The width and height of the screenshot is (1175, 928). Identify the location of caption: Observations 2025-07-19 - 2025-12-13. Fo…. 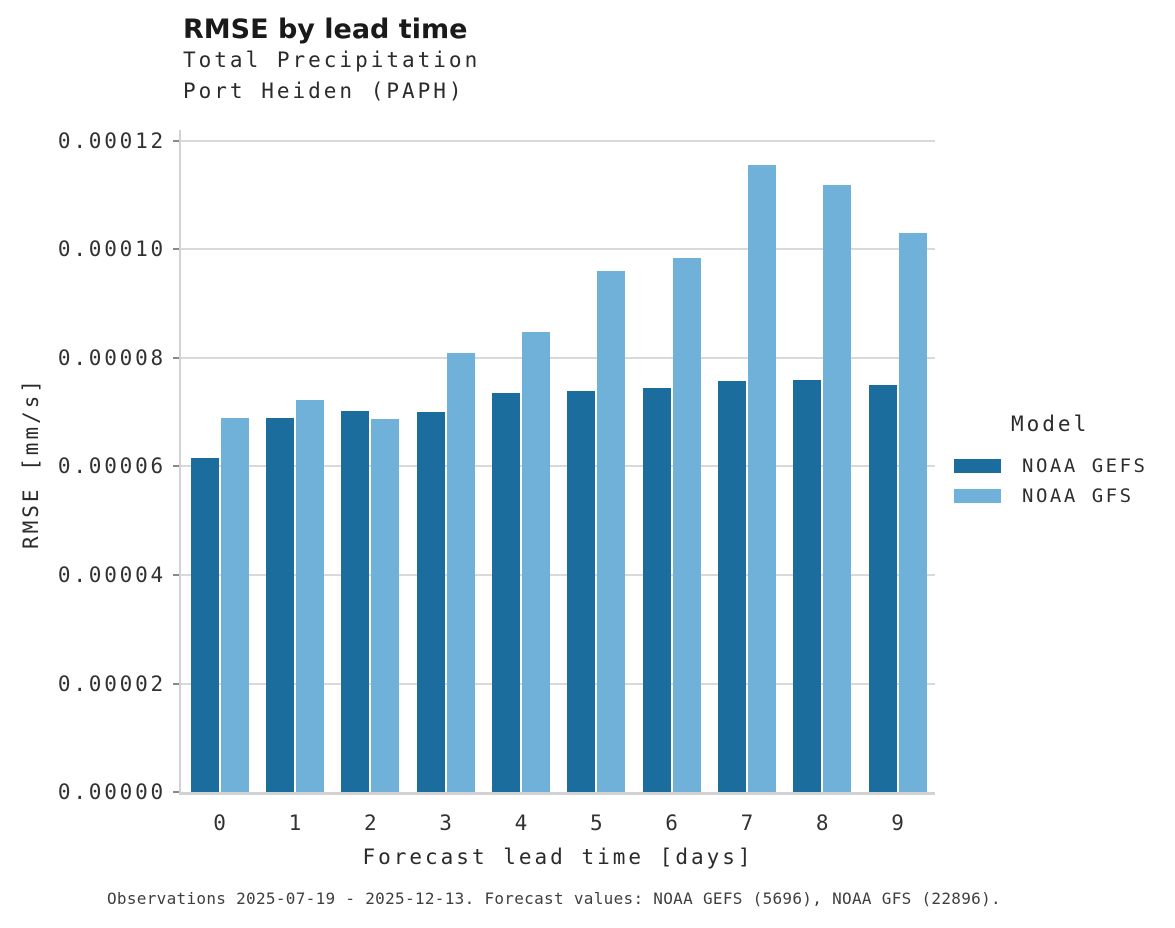
(554, 898).